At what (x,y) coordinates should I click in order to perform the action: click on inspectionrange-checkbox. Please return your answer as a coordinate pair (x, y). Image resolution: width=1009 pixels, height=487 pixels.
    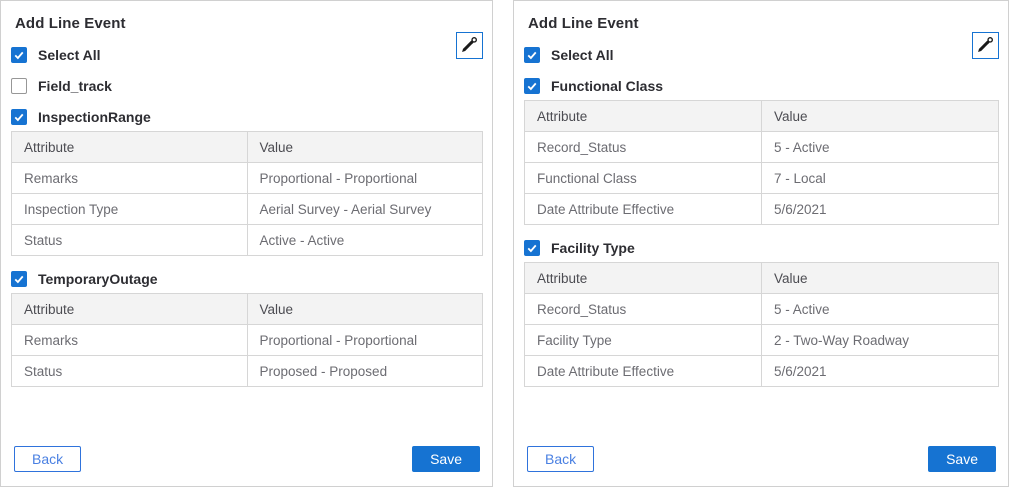
    Looking at the image, I should click on (19, 117).